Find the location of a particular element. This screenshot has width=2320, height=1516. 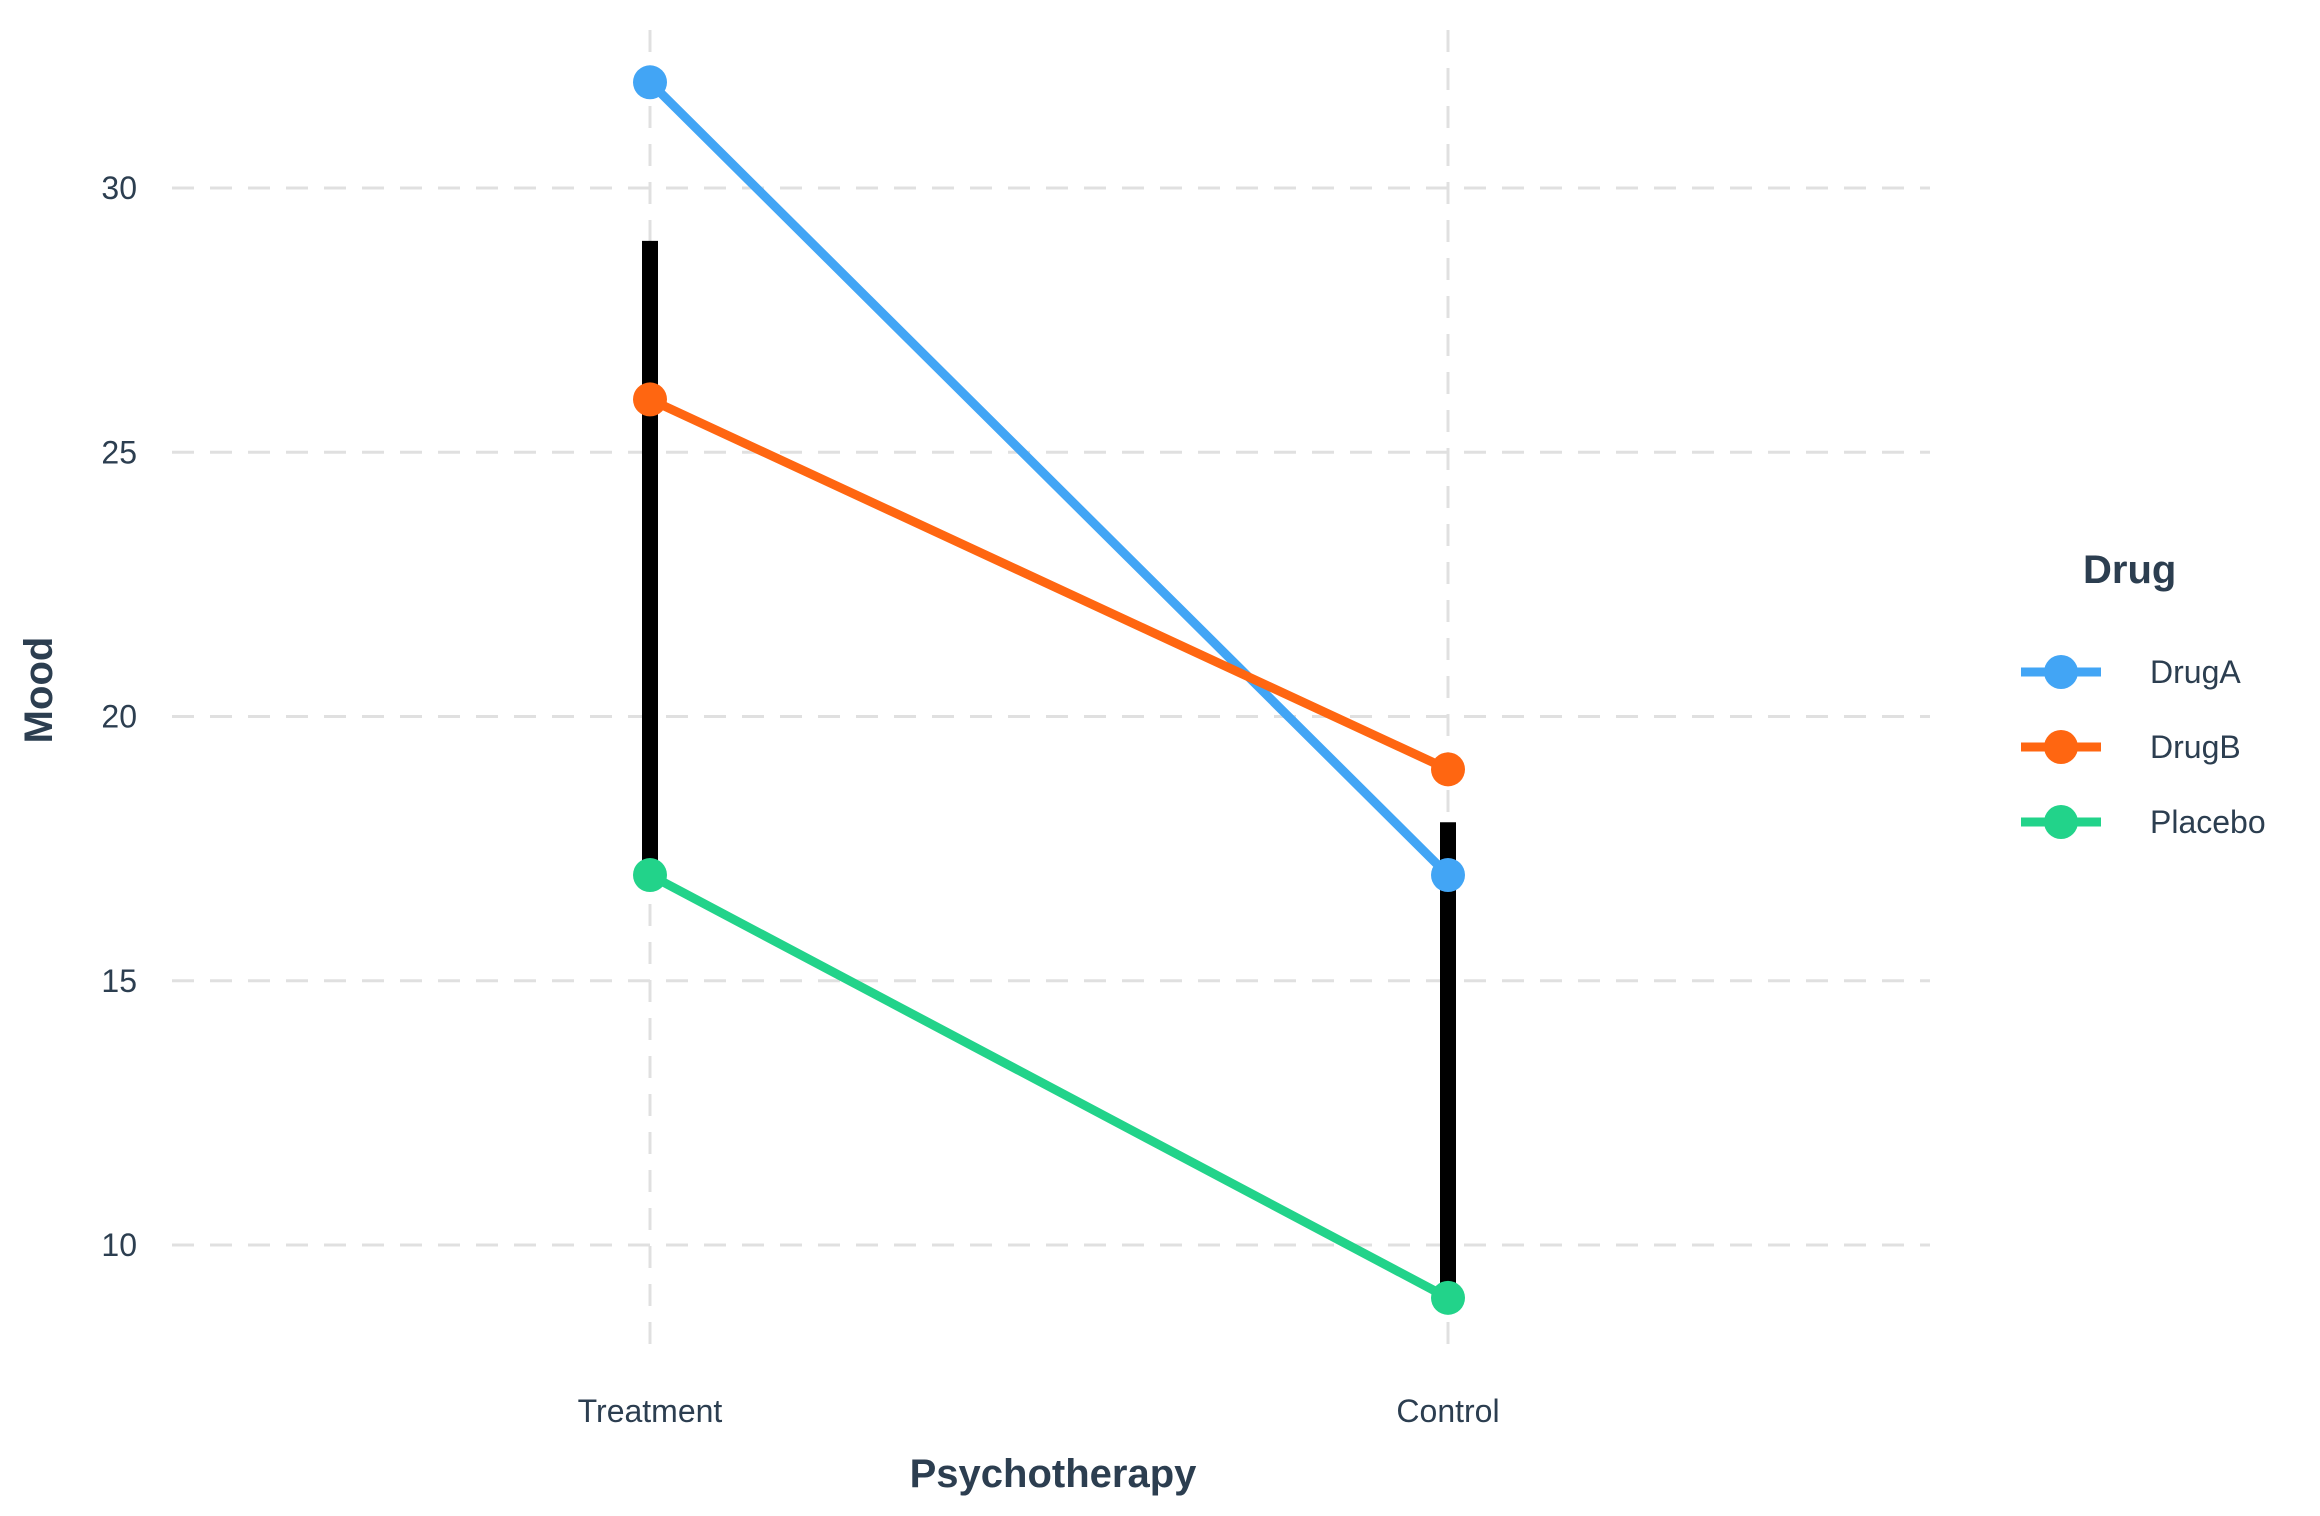

point-drugb-treatment is located at coordinates (650, 399).